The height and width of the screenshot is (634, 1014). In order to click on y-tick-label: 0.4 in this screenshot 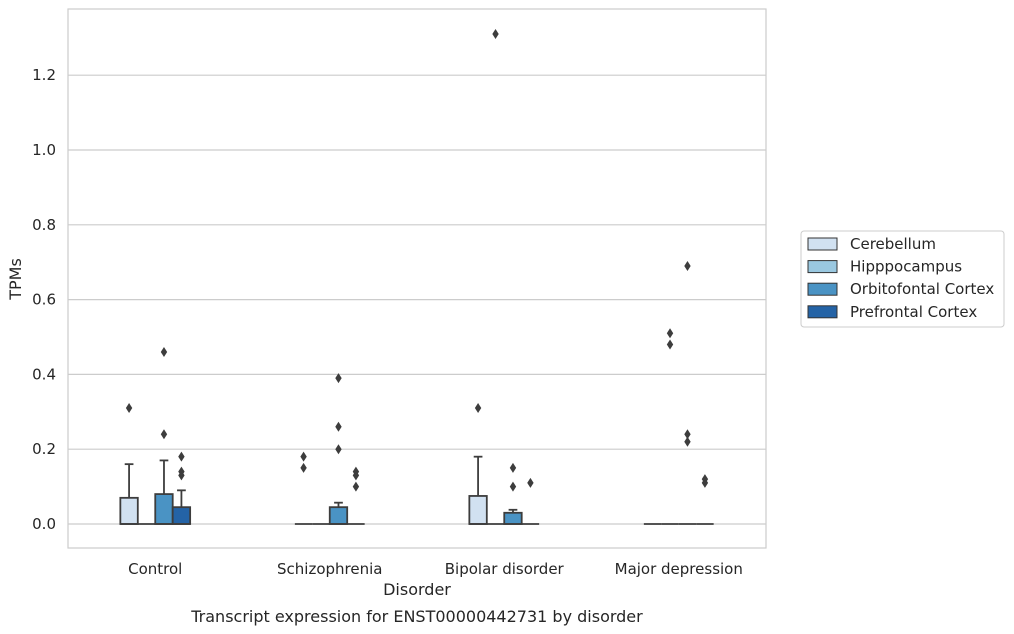, I will do `click(44, 374)`.